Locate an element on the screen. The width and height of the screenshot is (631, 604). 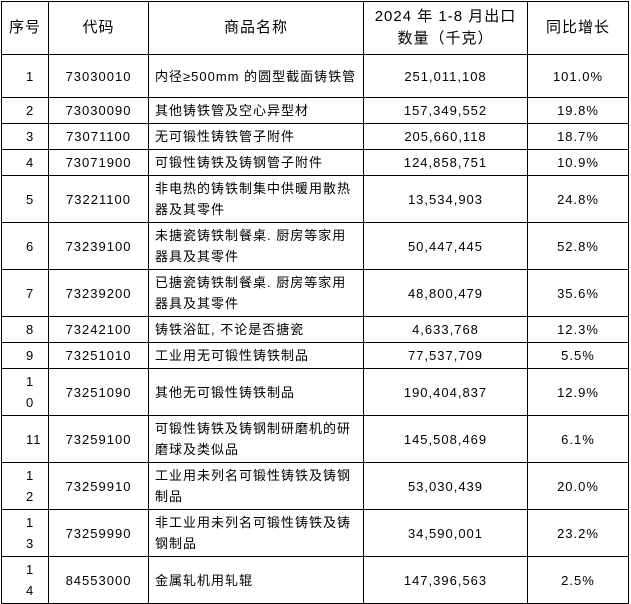
table-cell: 2 is located at coordinates (25, 110).